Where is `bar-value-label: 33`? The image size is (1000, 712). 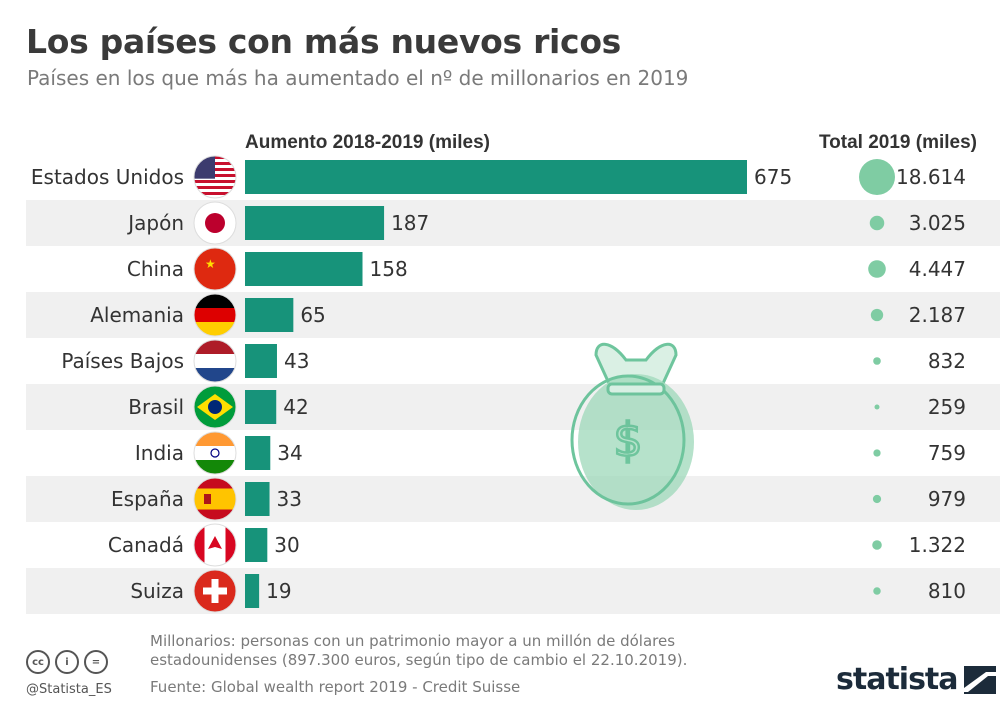
bar-value-label: 33 is located at coordinates (289, 499).